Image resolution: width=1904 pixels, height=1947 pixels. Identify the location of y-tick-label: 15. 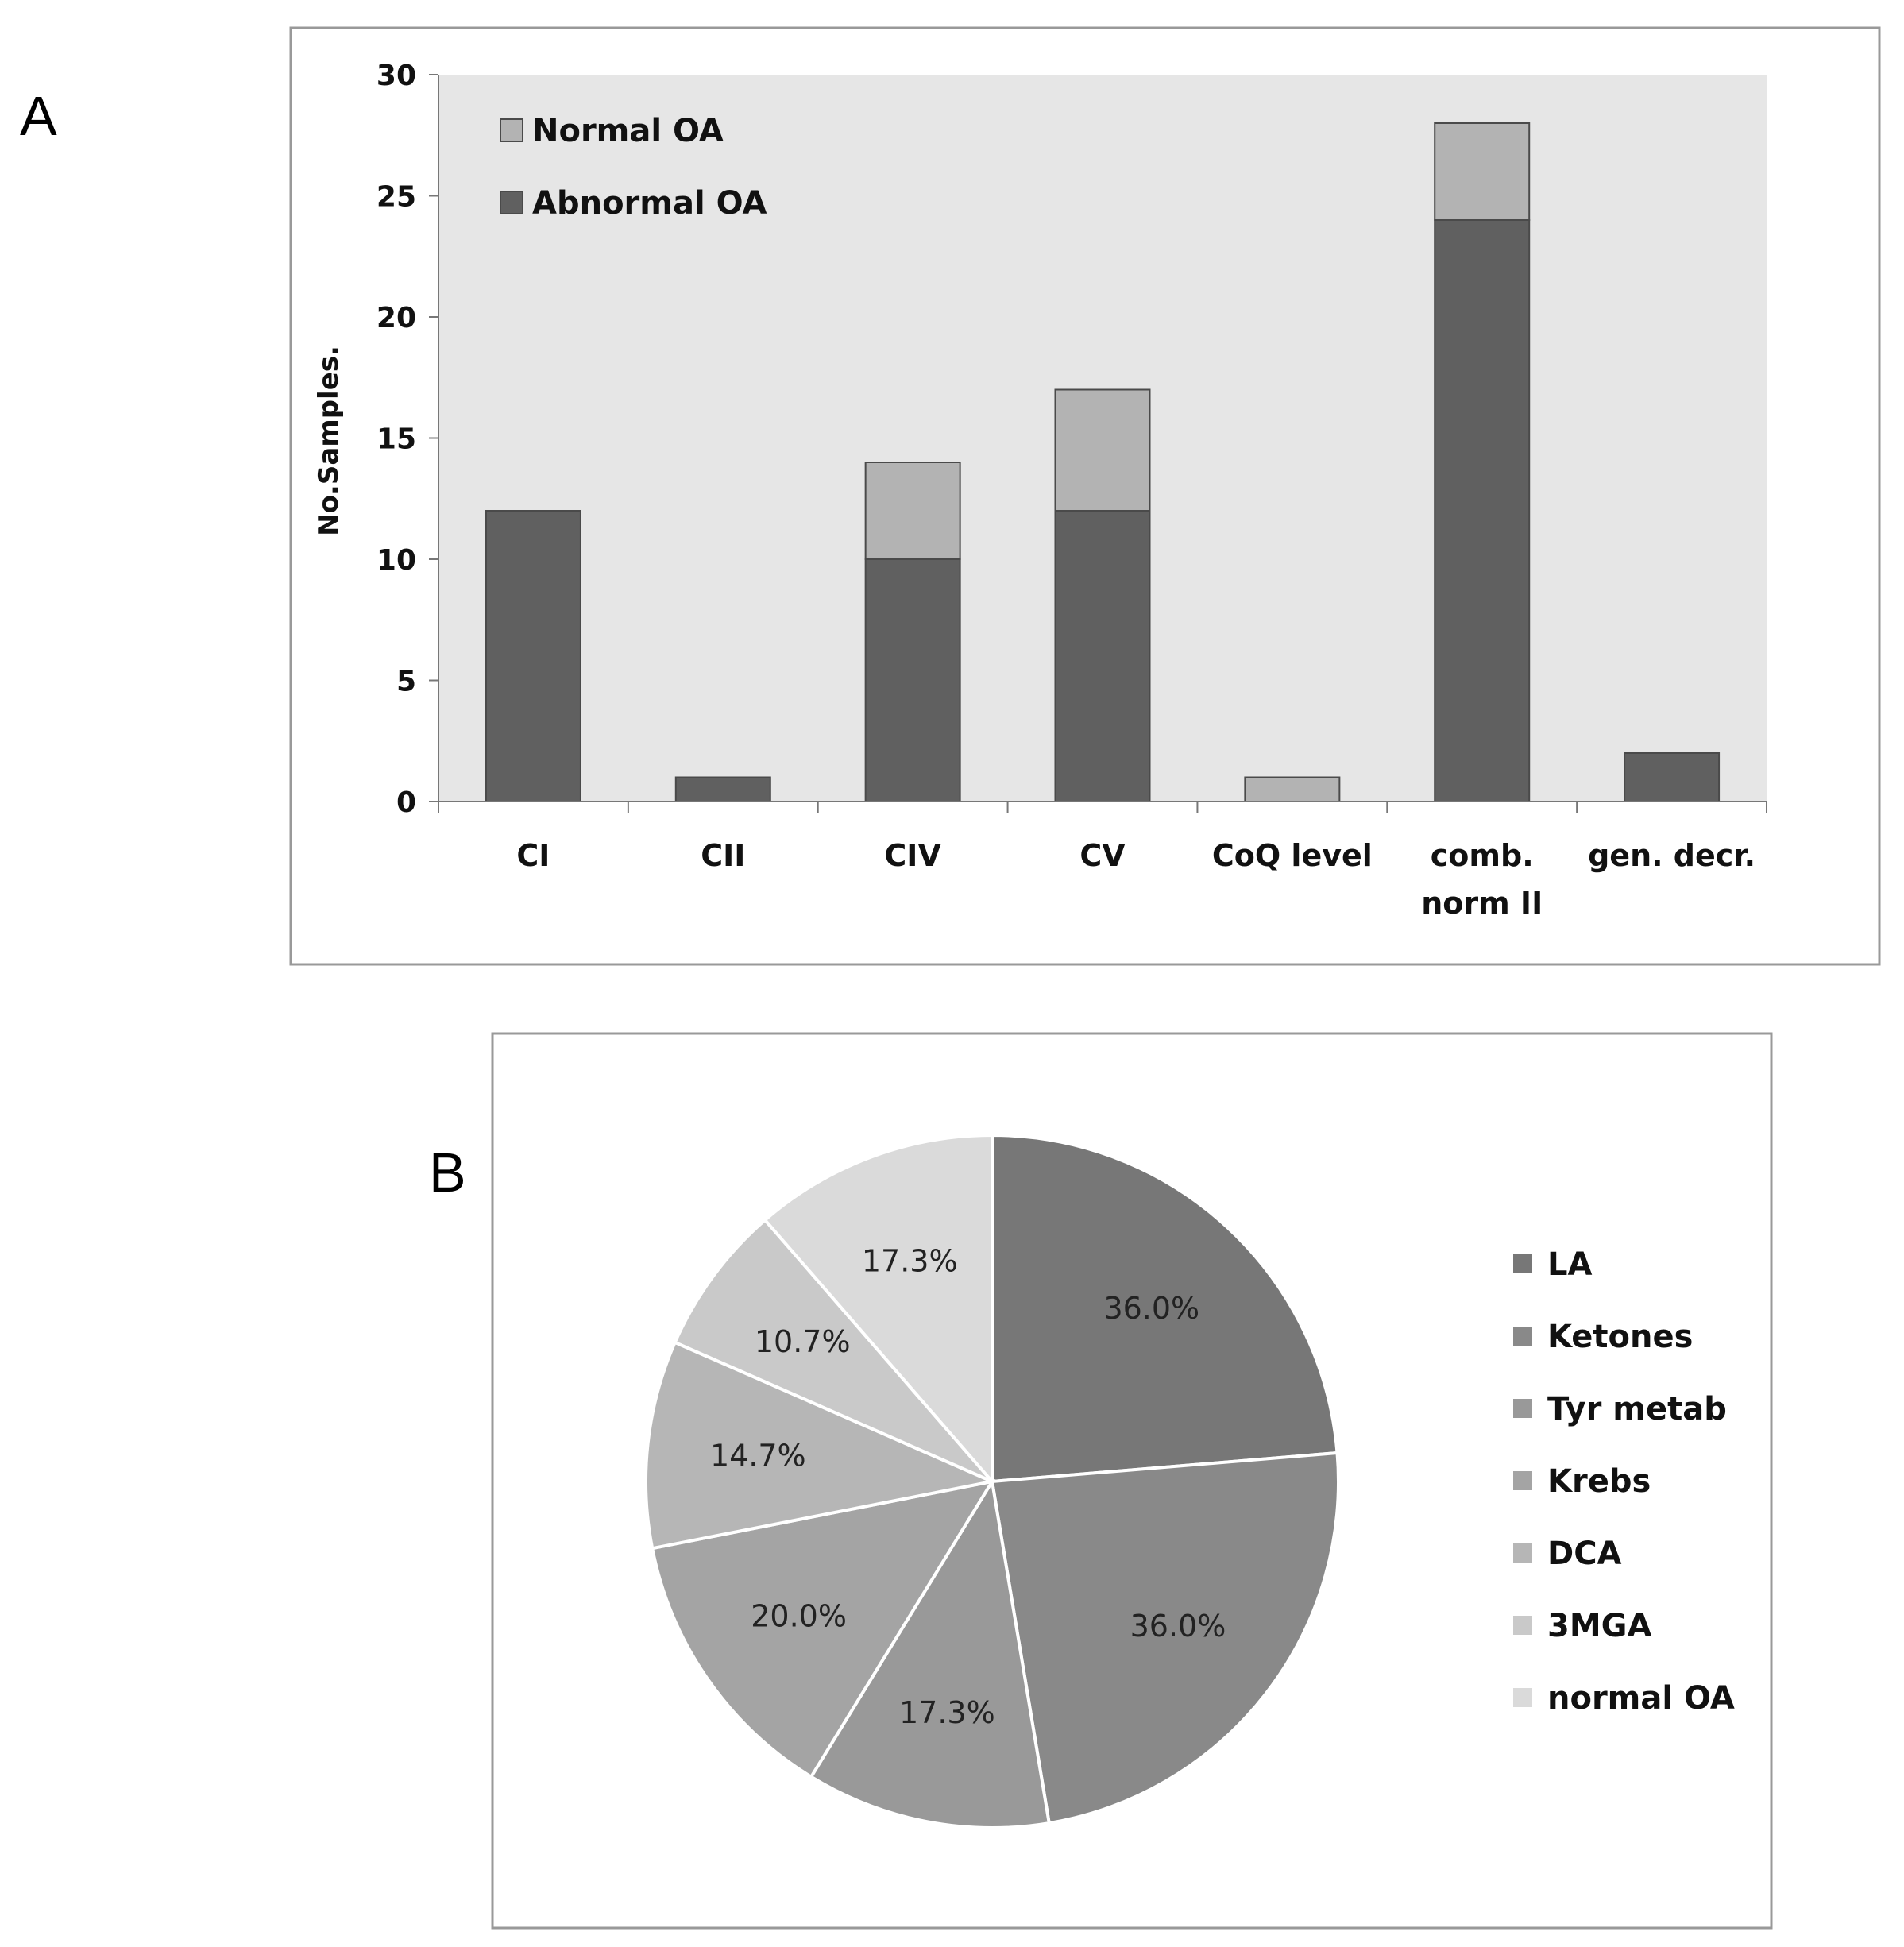
(396, 439).